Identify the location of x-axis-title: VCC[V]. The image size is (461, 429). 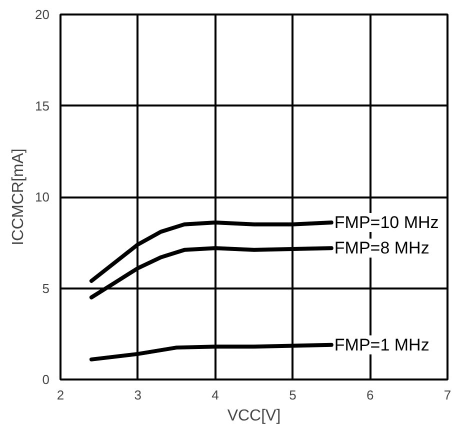
(254, 416).